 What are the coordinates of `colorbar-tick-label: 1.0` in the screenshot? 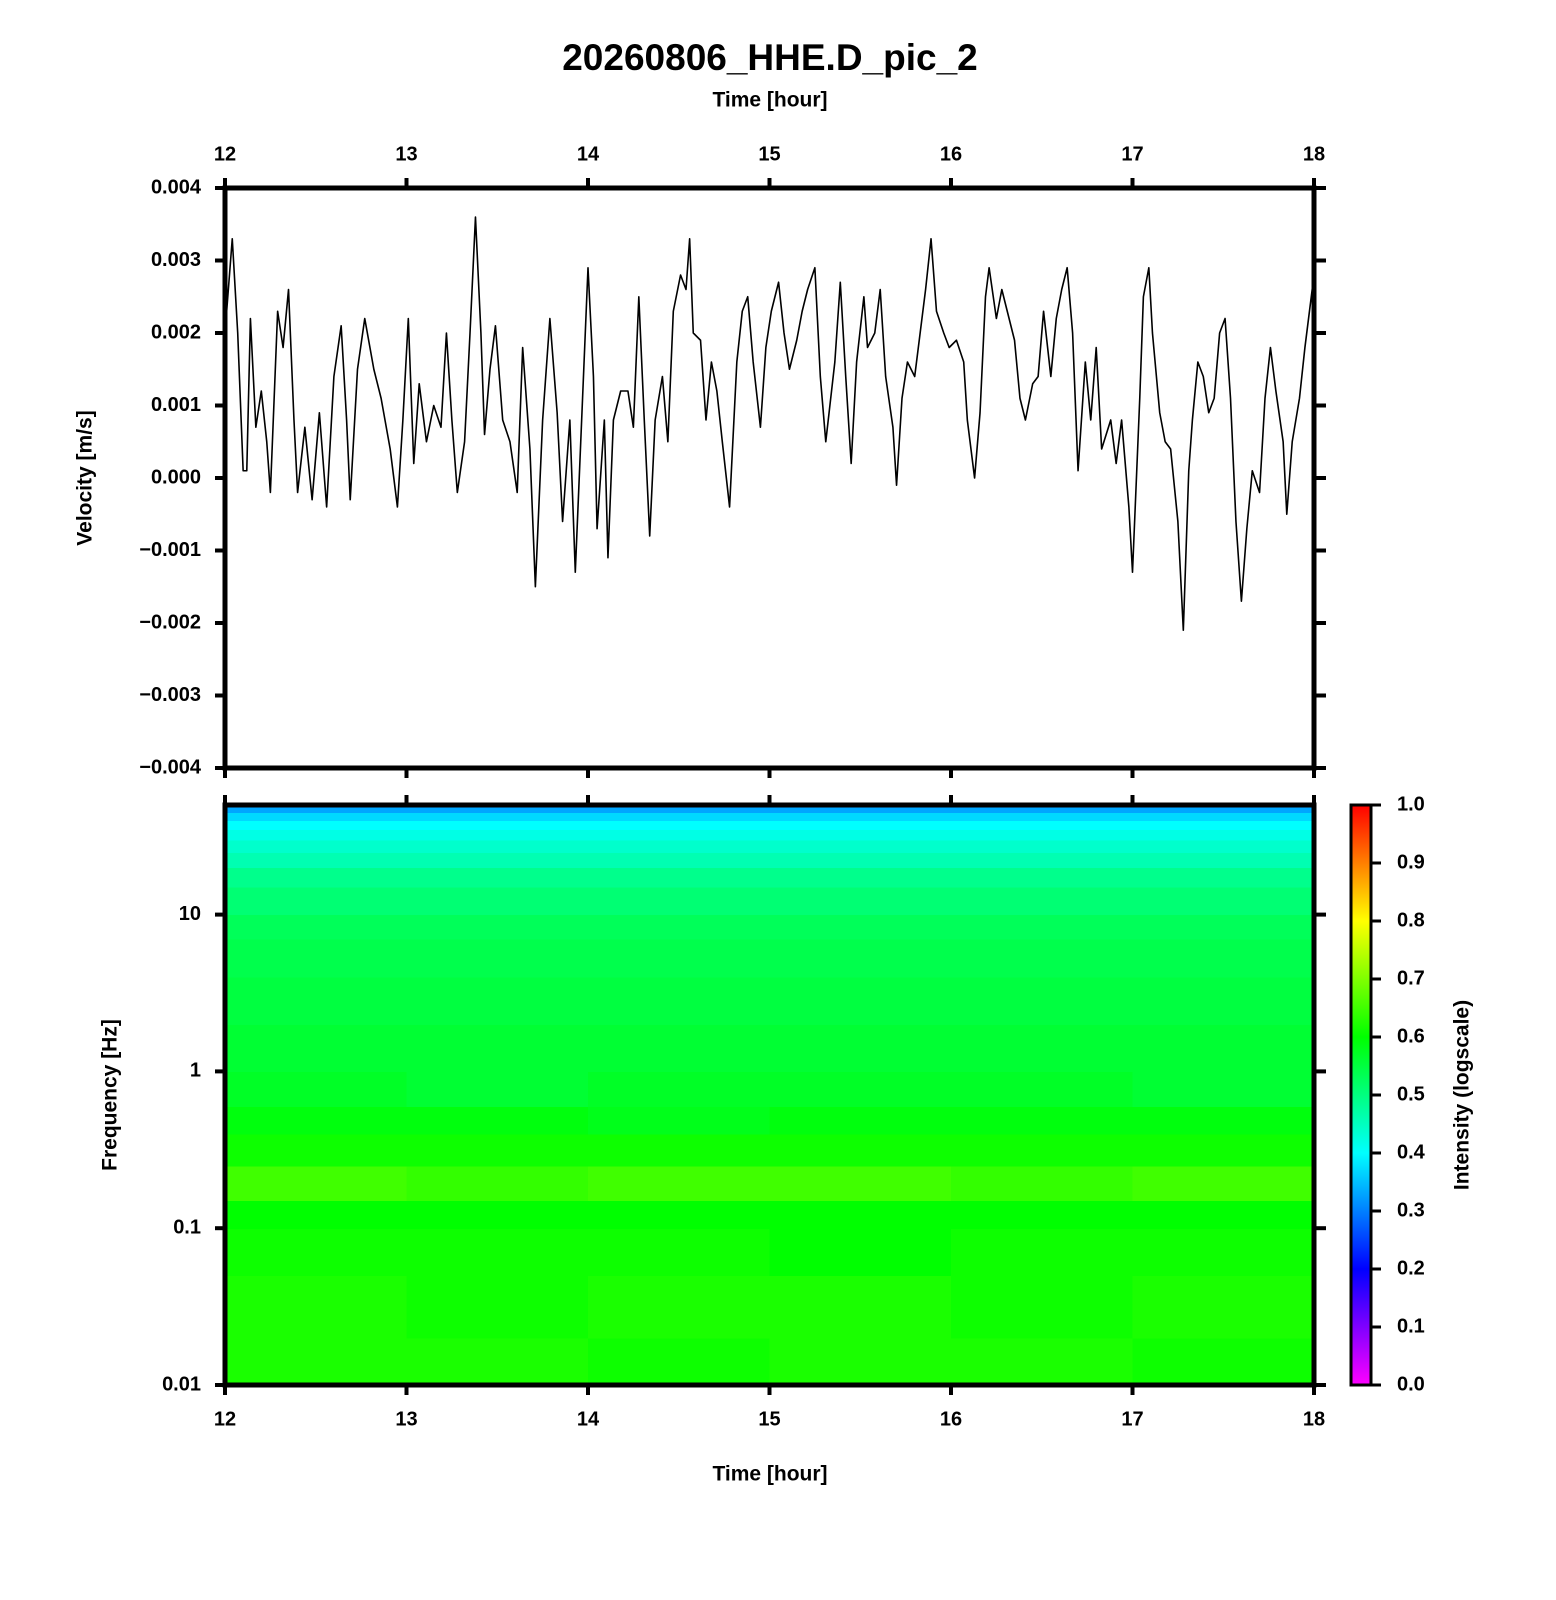 It's located at (1411, 804).